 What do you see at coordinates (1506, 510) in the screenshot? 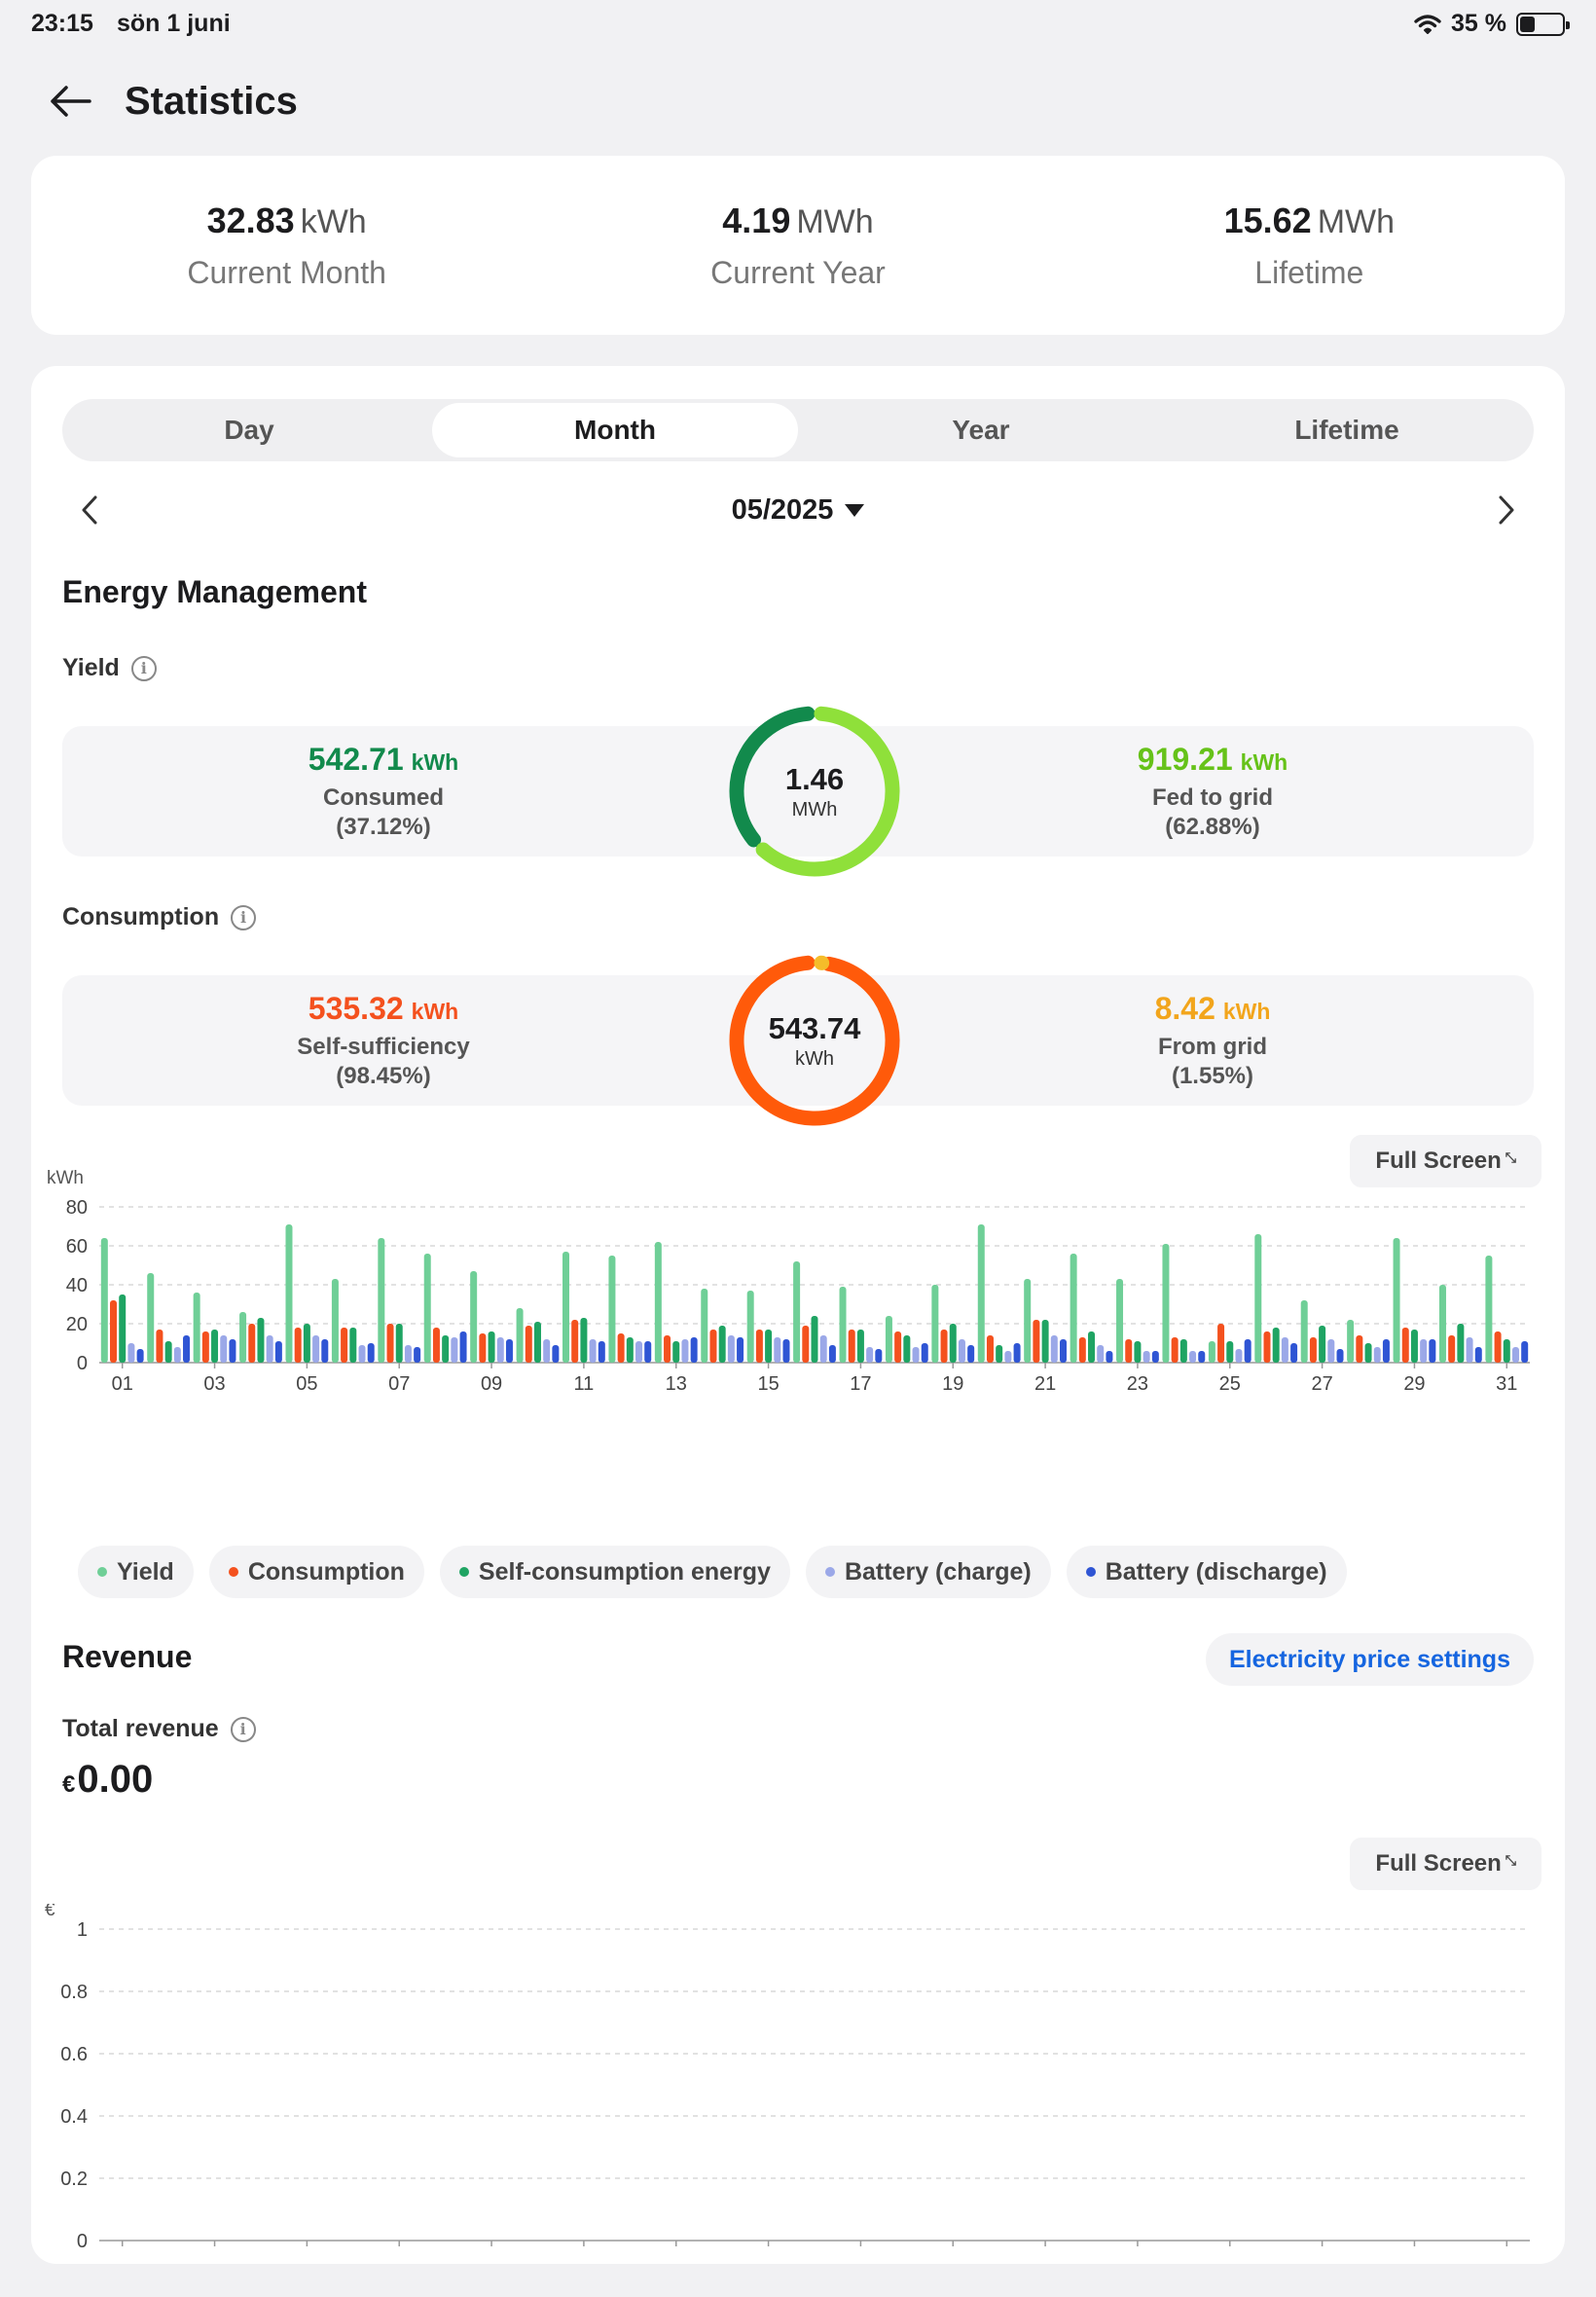
I see `next-period-button` at bounding box center [1506, 510].